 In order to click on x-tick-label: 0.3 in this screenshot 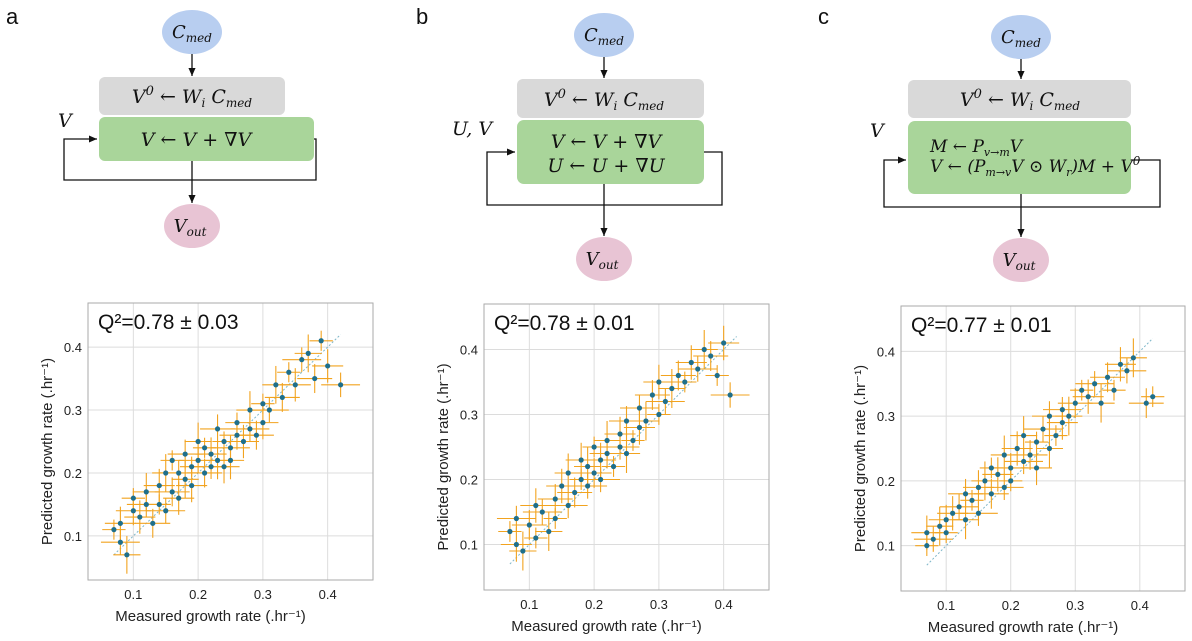, I will do `click(263, 594)`.